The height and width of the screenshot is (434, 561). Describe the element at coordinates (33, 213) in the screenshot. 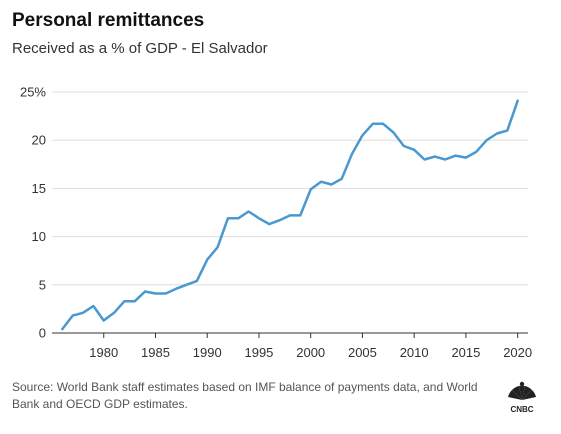

I see `y-axis: 0 5 10 15 20 25%` at that location.